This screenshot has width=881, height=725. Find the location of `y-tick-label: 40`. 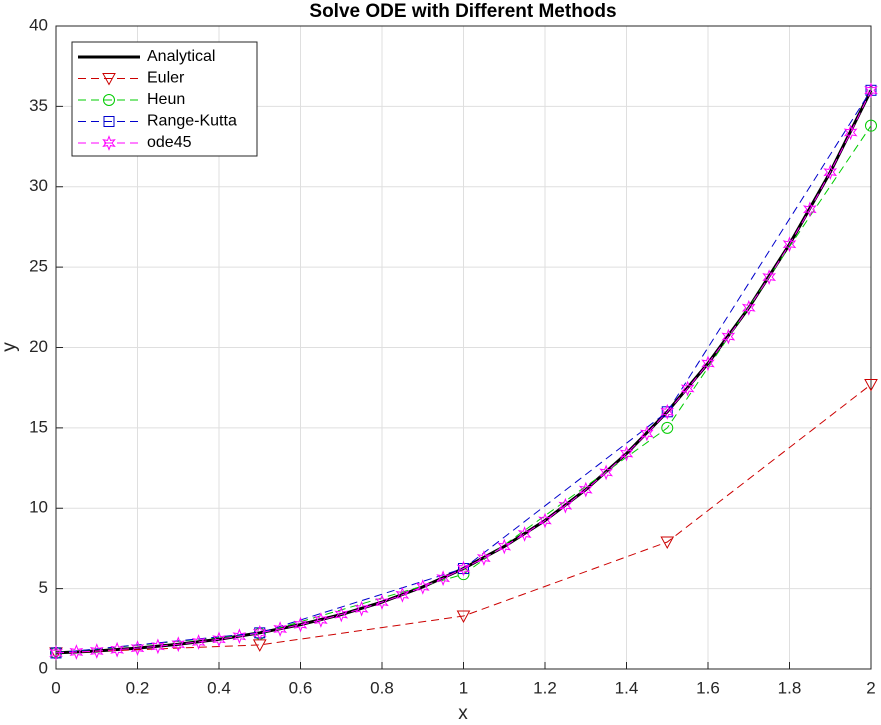

y-tick-label: 40 is located at coordinates (38, 24).